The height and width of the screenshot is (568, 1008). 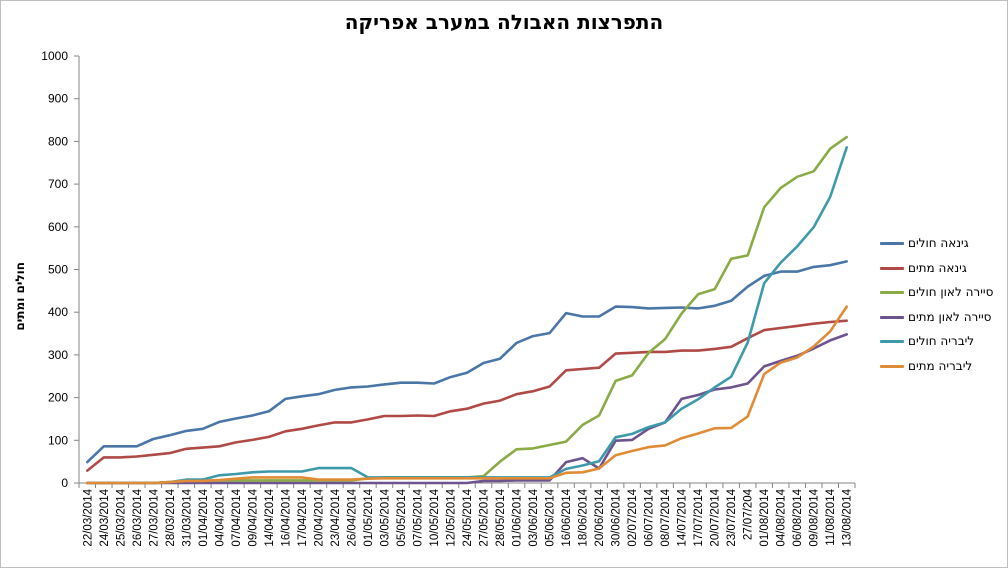 What do you see at coordinates (187, 517) in the screenshot?
I see `x-tick-label: 31/03/2014` at bounding box center [187, 517].